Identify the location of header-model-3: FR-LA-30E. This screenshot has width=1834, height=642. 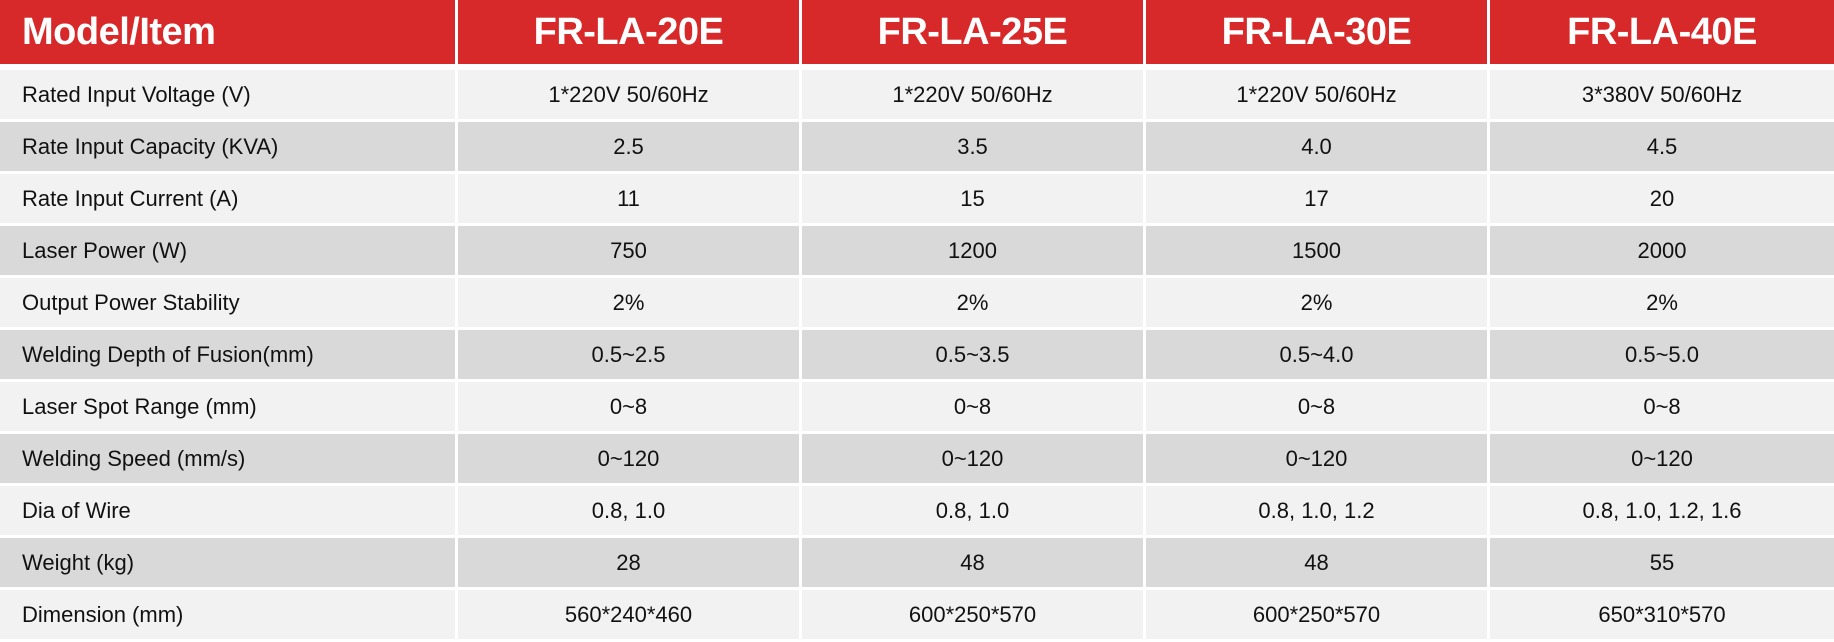
(1318, 35).